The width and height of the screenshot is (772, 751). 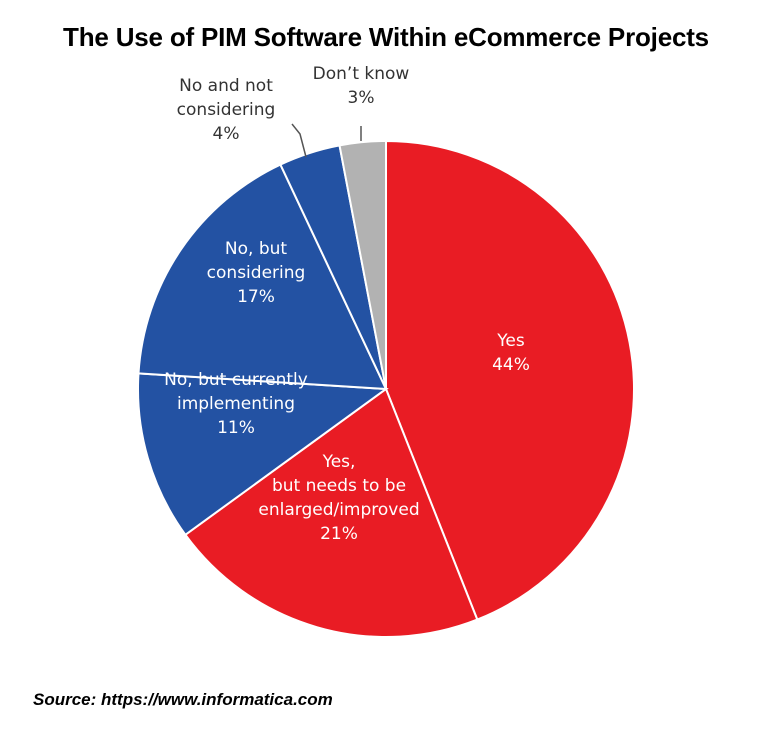 What do you see at coordinates (338, 510) in the screenshot?
I see `slice-category-label: enlarged/improved` at bounding box center [338, 510].